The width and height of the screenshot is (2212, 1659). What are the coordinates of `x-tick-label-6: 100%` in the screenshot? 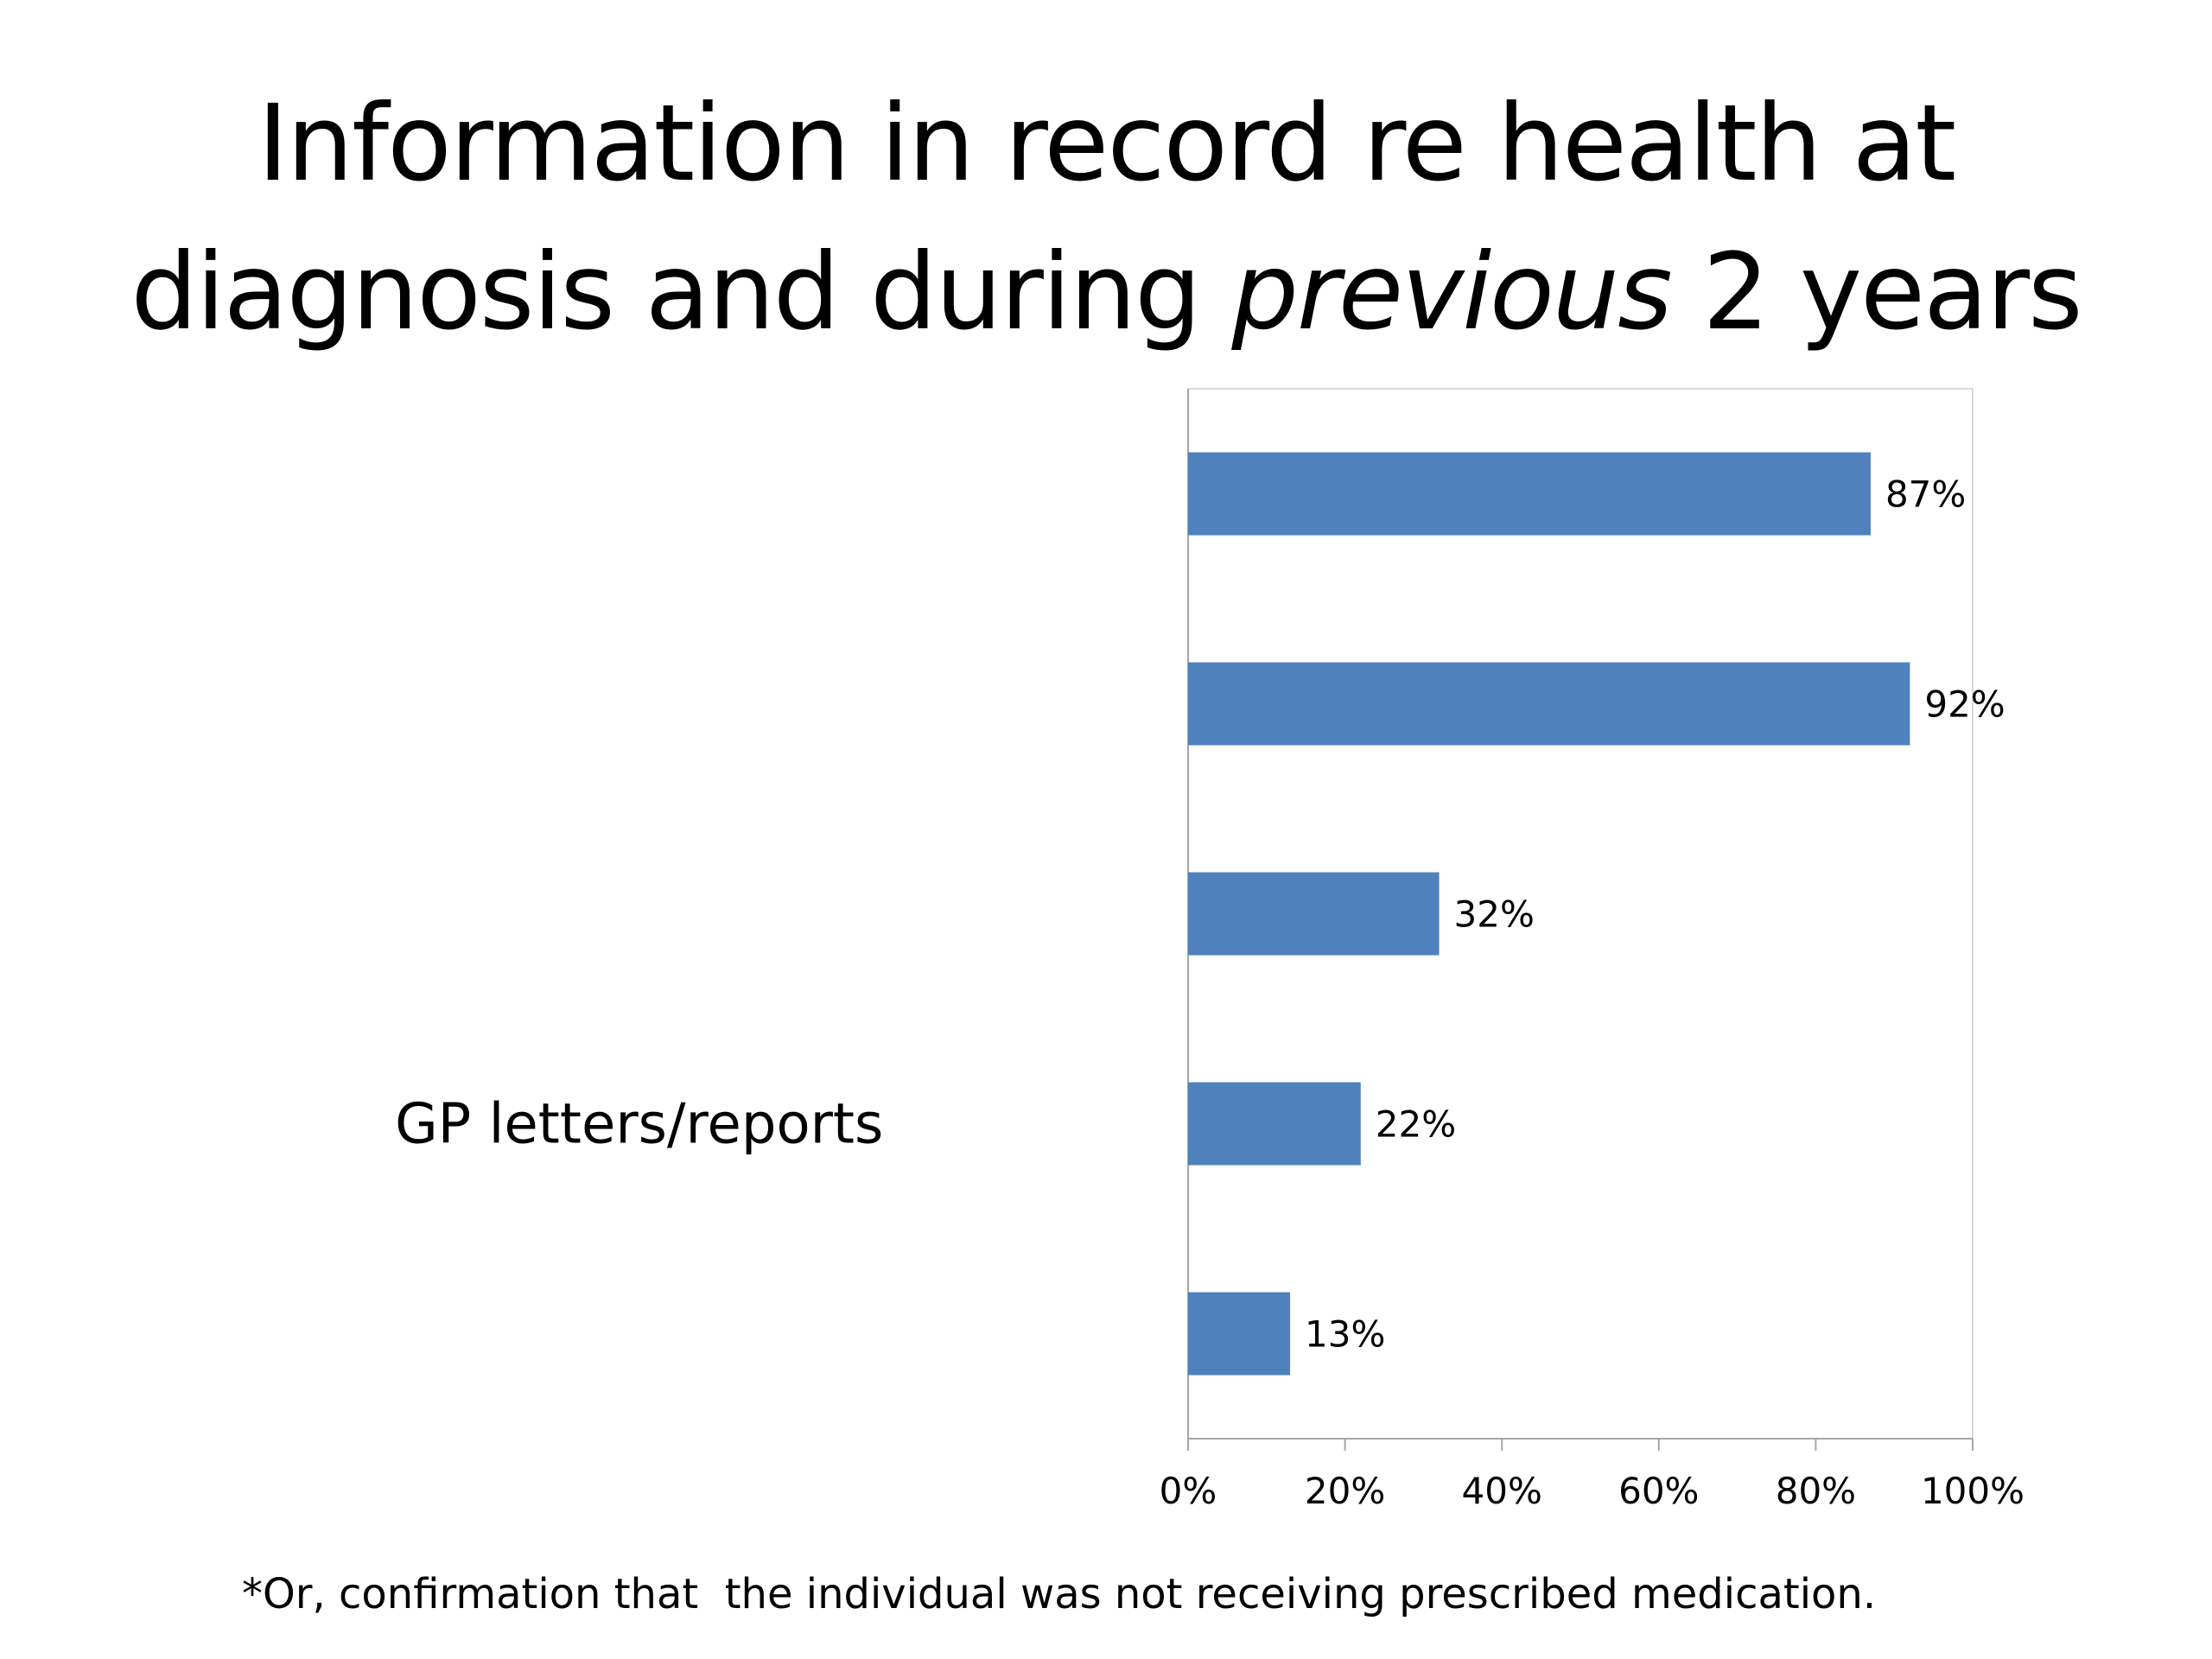 It's located at (1972, 1491).